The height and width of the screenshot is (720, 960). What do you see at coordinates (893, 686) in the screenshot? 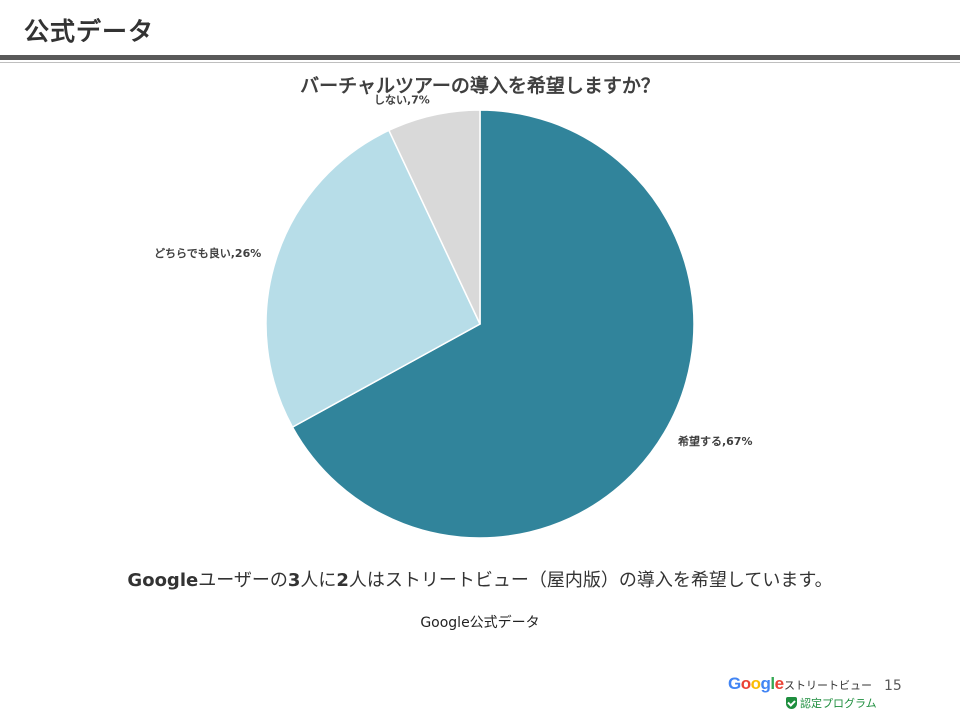
I see `page-number: 15` at bounding box center [893, 686].